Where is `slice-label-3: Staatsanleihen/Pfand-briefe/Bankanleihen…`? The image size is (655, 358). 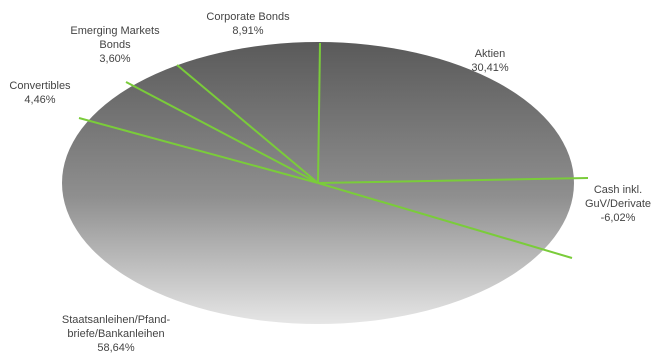 slice-label-3: Staatsanleihen/Pfand-briefe/Bankanleihen… is located at coordinates (116, 334).